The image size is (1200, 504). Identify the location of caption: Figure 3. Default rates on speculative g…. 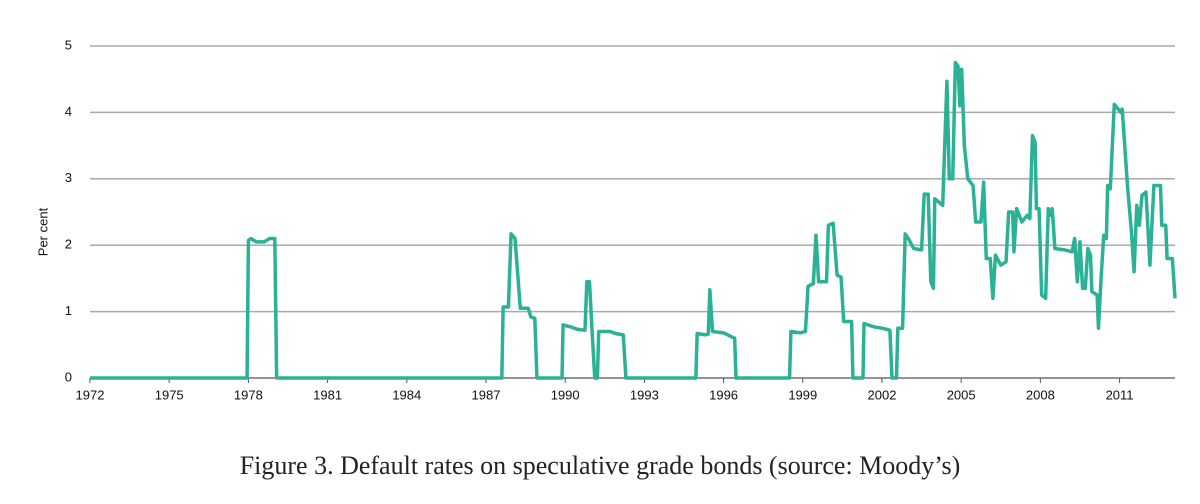
(600, 465).